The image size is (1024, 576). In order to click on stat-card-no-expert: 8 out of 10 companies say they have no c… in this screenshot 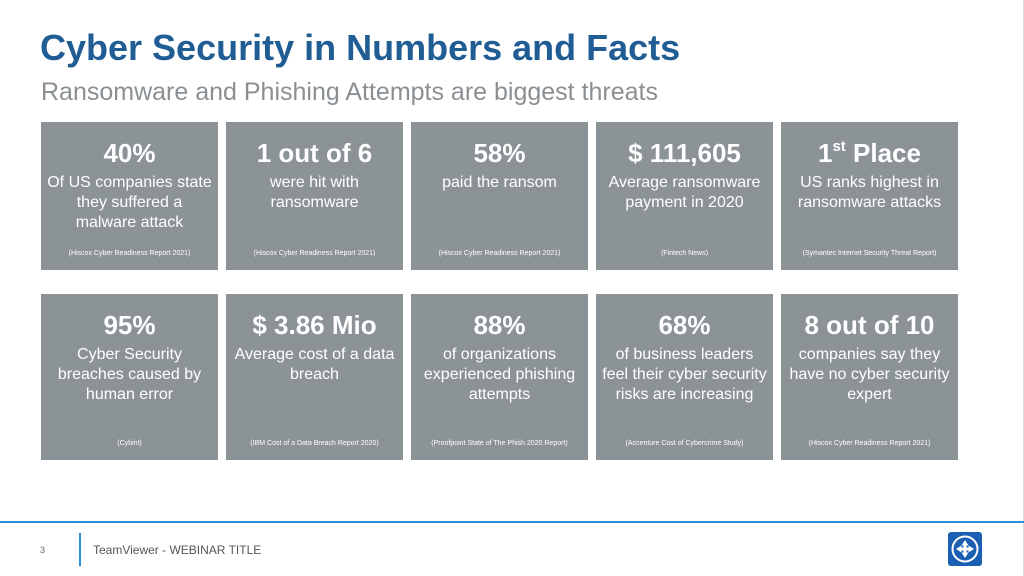, I will do `click(869, 377)`.